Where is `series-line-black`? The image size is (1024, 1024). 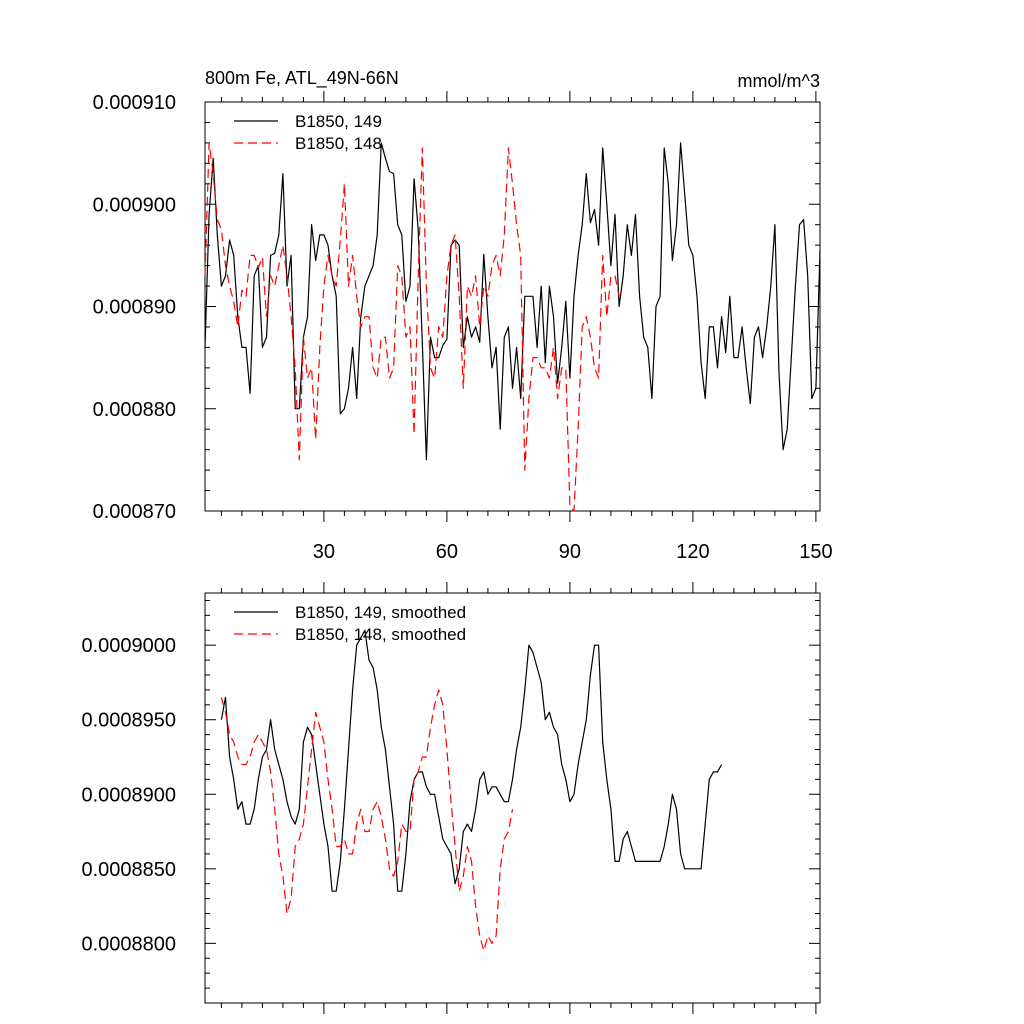
series-line-black is located at coordinates (471, 760).